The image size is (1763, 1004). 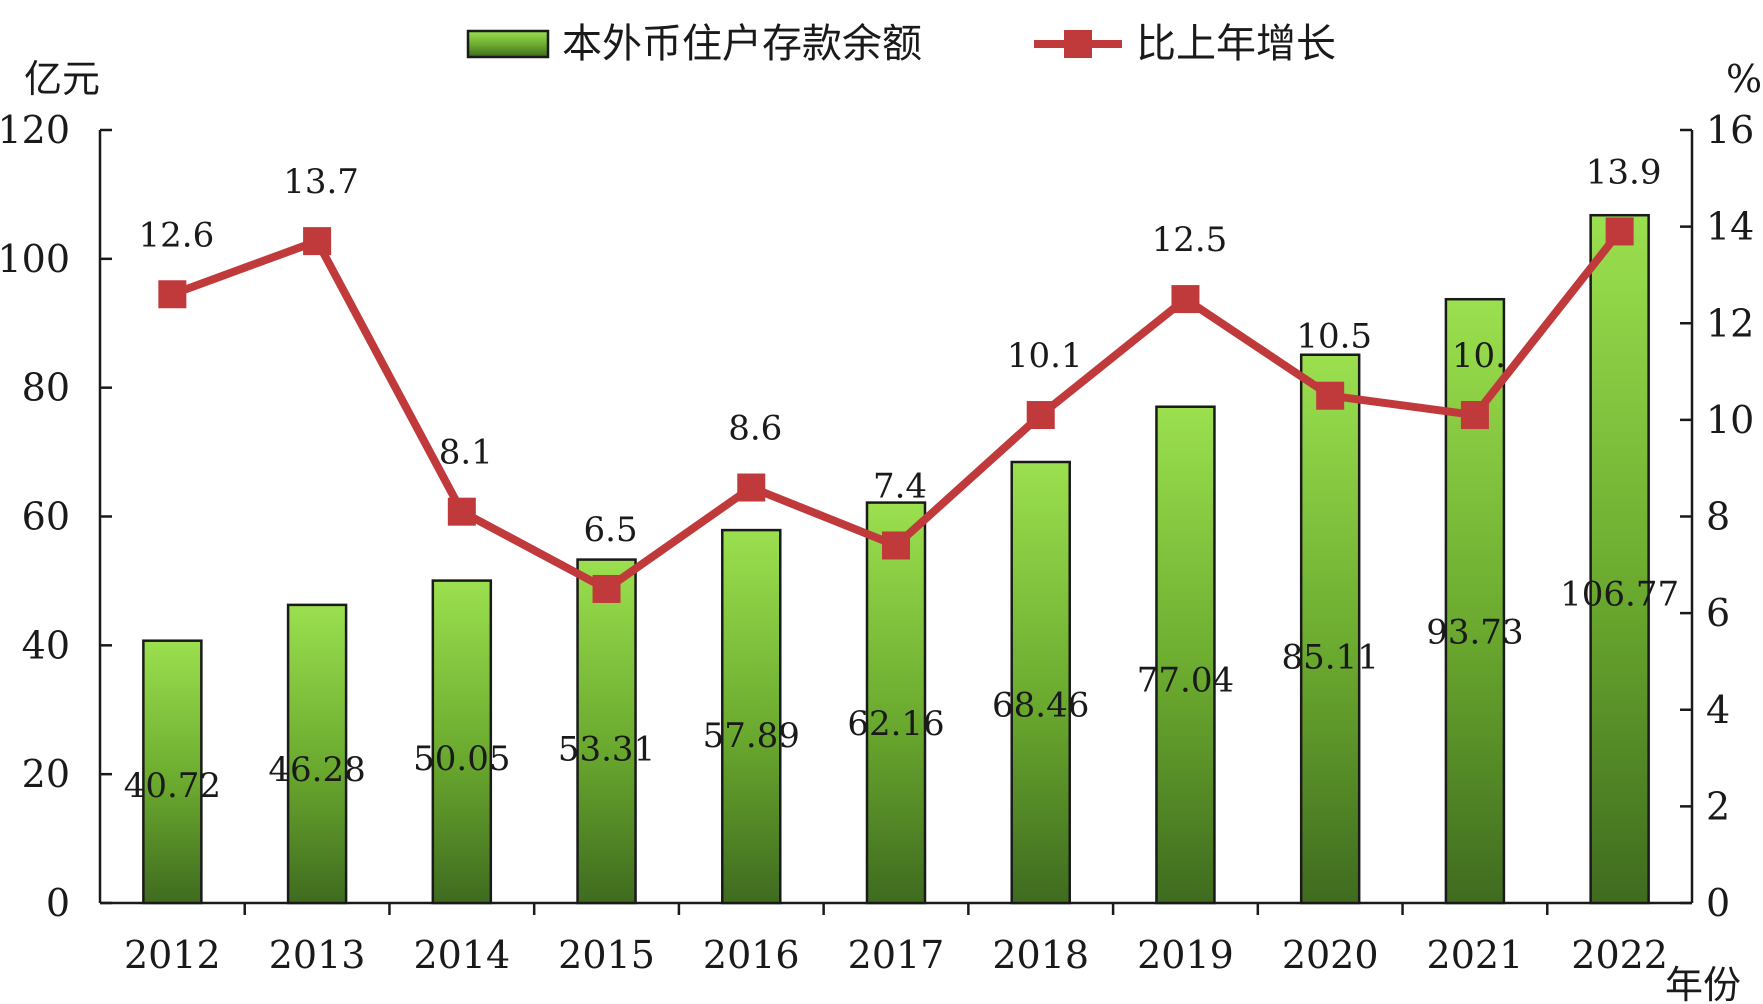 I want to click on x-tick-label: 2015, so click(x=606, y=955).